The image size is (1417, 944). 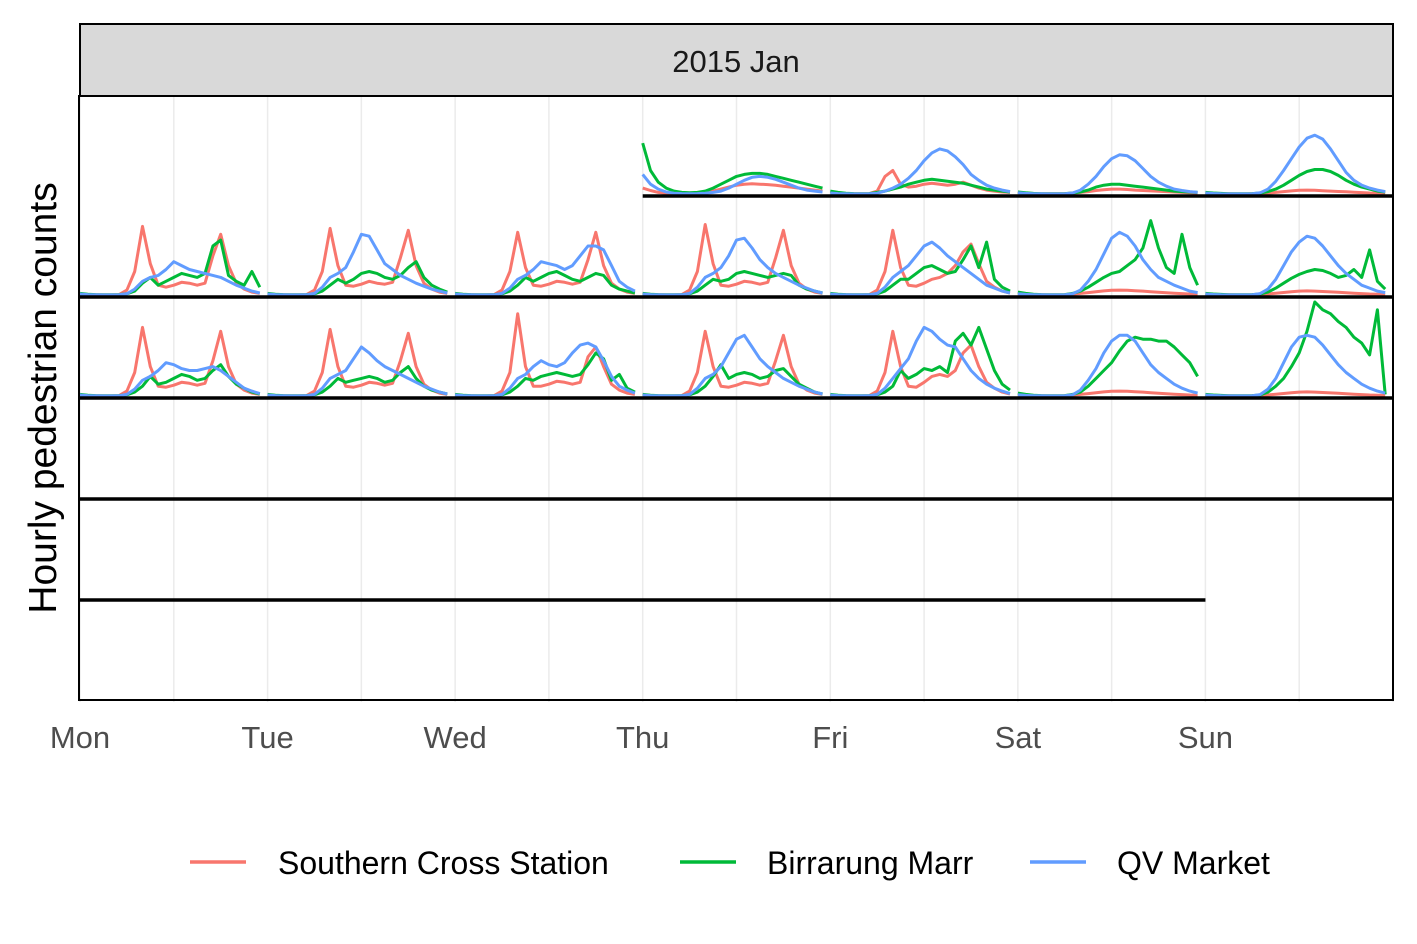 What do you see at coordinates (455, 737) in the screenshot?
I see `x-tick-label-wed: Wed` at bounding box center [455, 737].